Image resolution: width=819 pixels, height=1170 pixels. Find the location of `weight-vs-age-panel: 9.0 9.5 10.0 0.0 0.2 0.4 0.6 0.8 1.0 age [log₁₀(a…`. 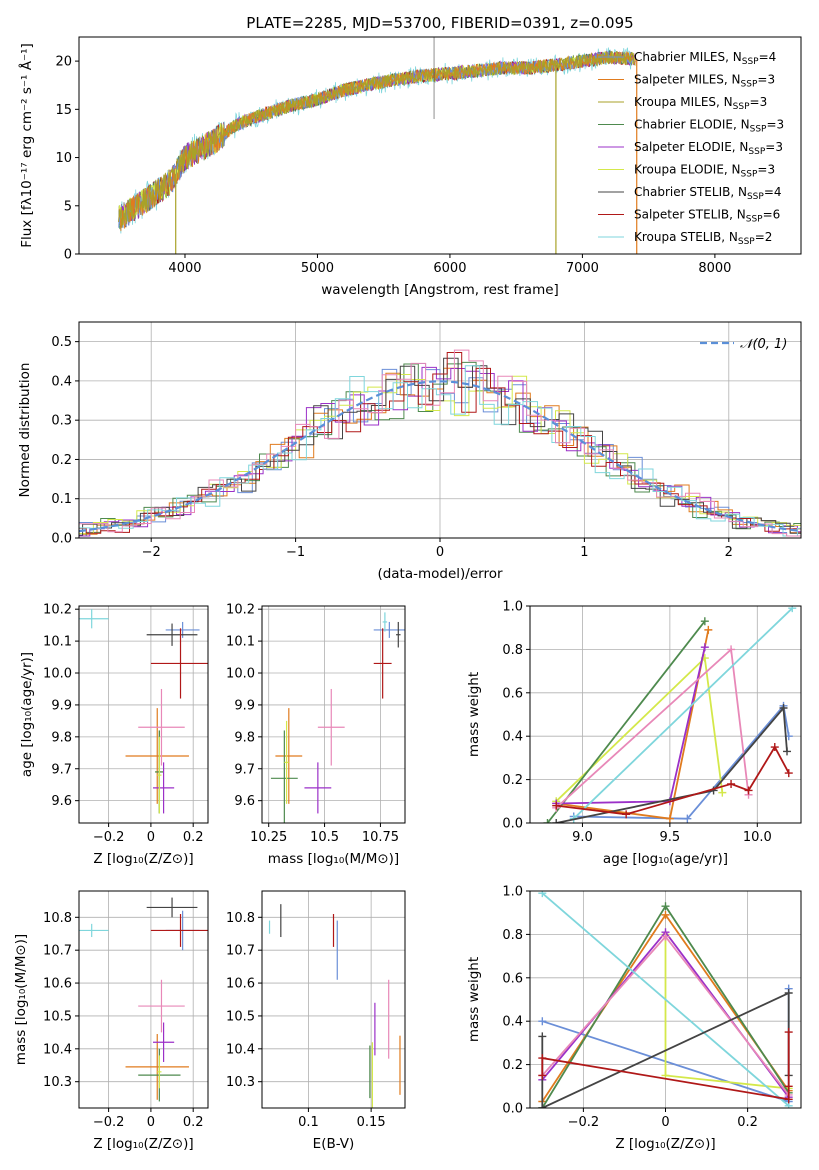

weight-vs-age-panel: 9.0 9.5 10.0 0.0 0.2 0.4 0.6 0.8 1.0 age [log₁₀(a… is located at coordinates (634, 733).